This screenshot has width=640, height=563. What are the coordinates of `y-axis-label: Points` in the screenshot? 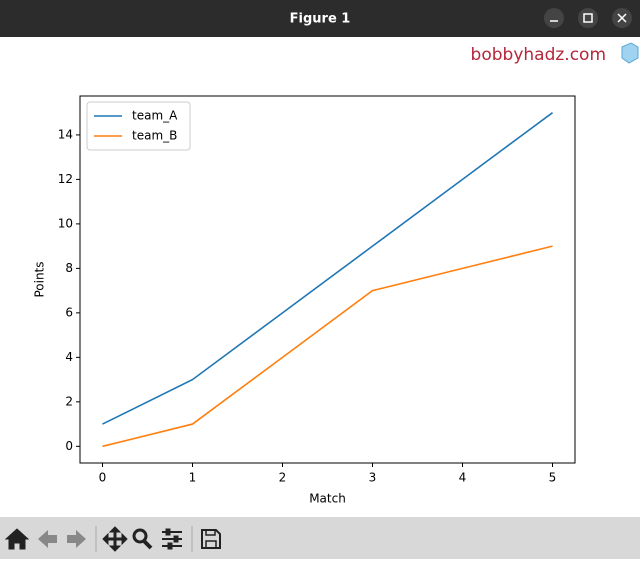 It's located at (40, 279).